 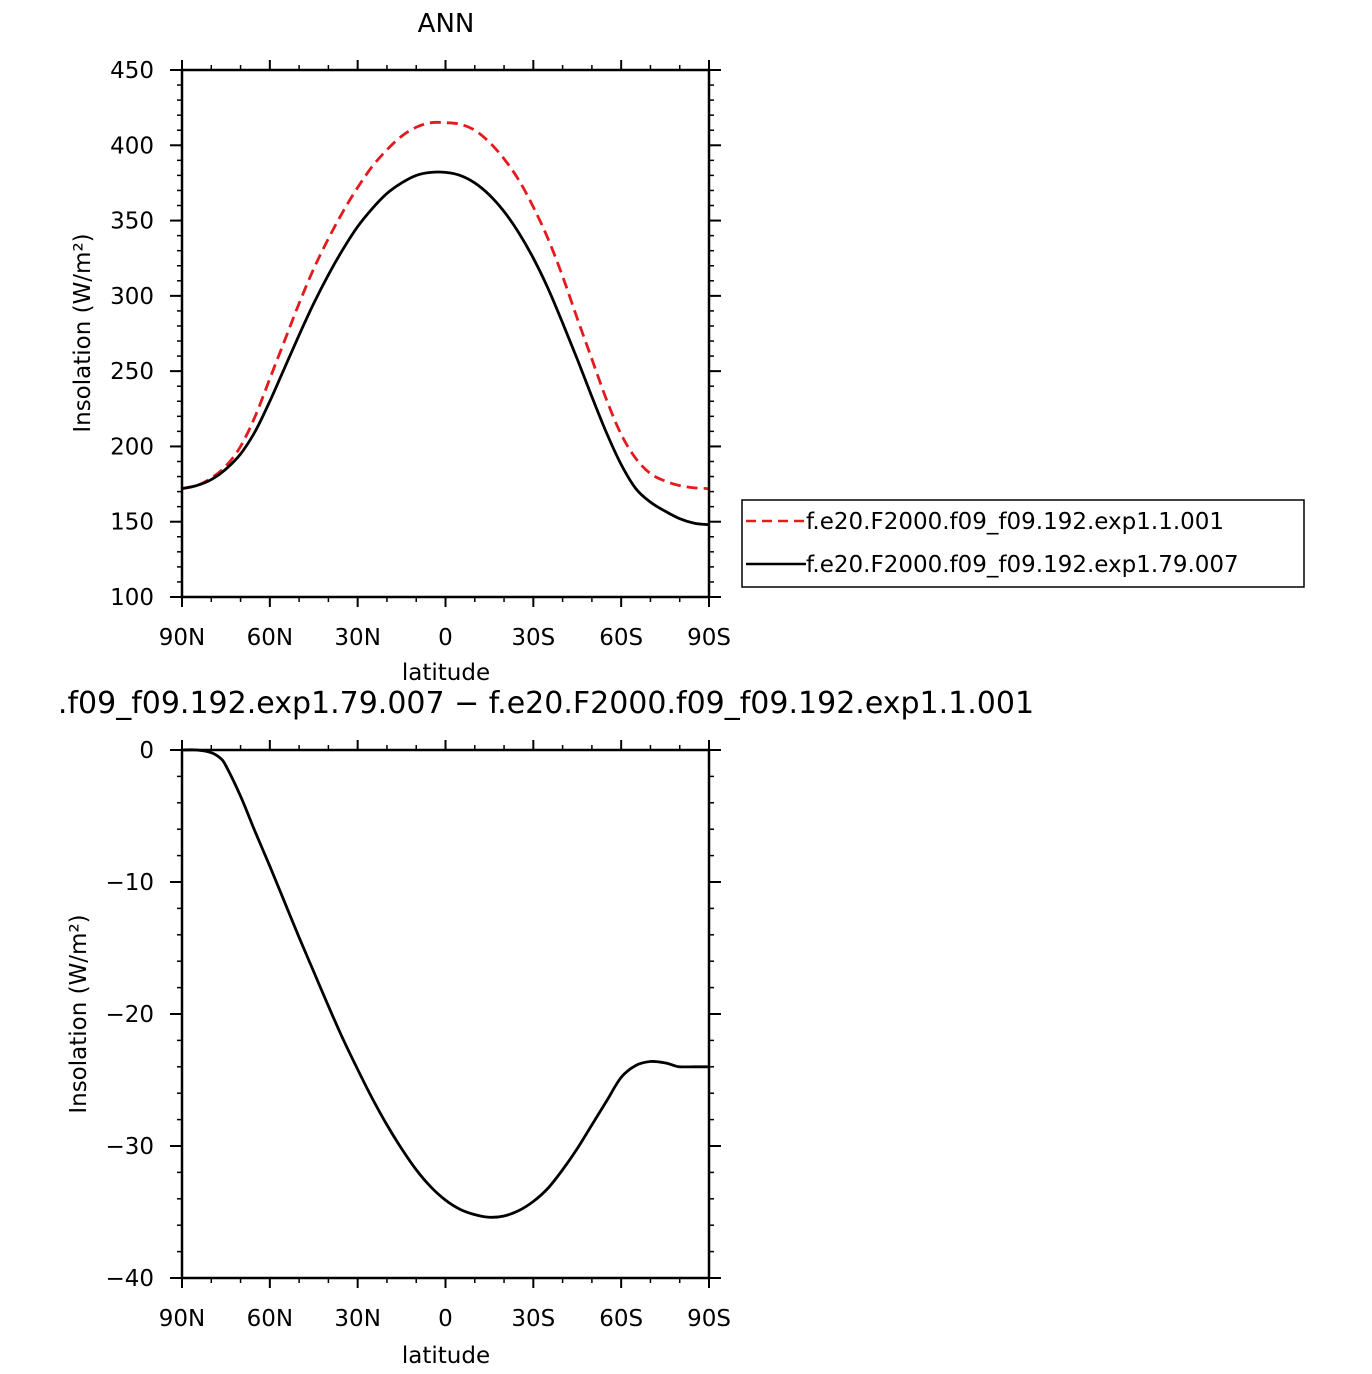 I want to click on top-panel-title: ANN, so click(x=446, y=24).